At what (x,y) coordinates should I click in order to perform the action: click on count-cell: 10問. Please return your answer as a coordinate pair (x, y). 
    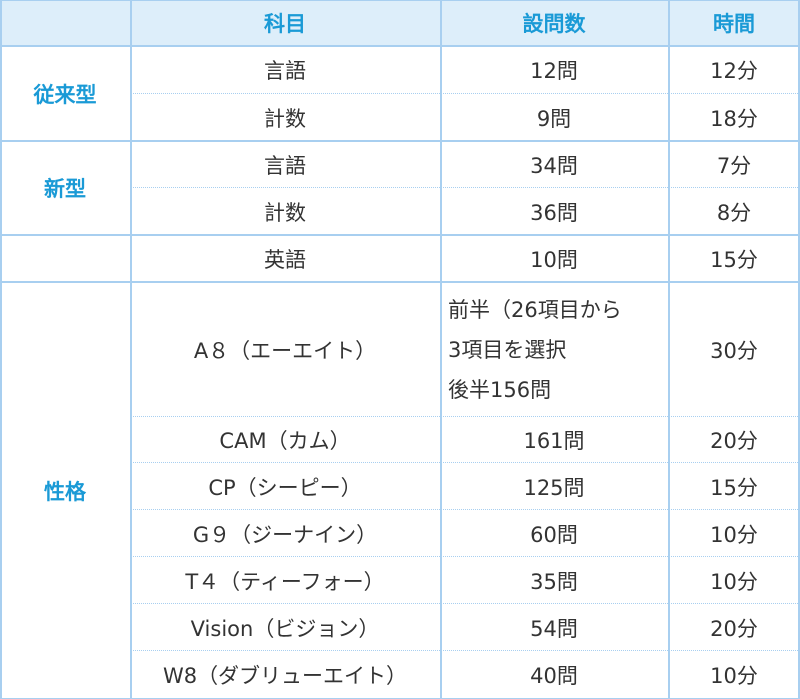
    Looking at the image, I should click on (554, 259).